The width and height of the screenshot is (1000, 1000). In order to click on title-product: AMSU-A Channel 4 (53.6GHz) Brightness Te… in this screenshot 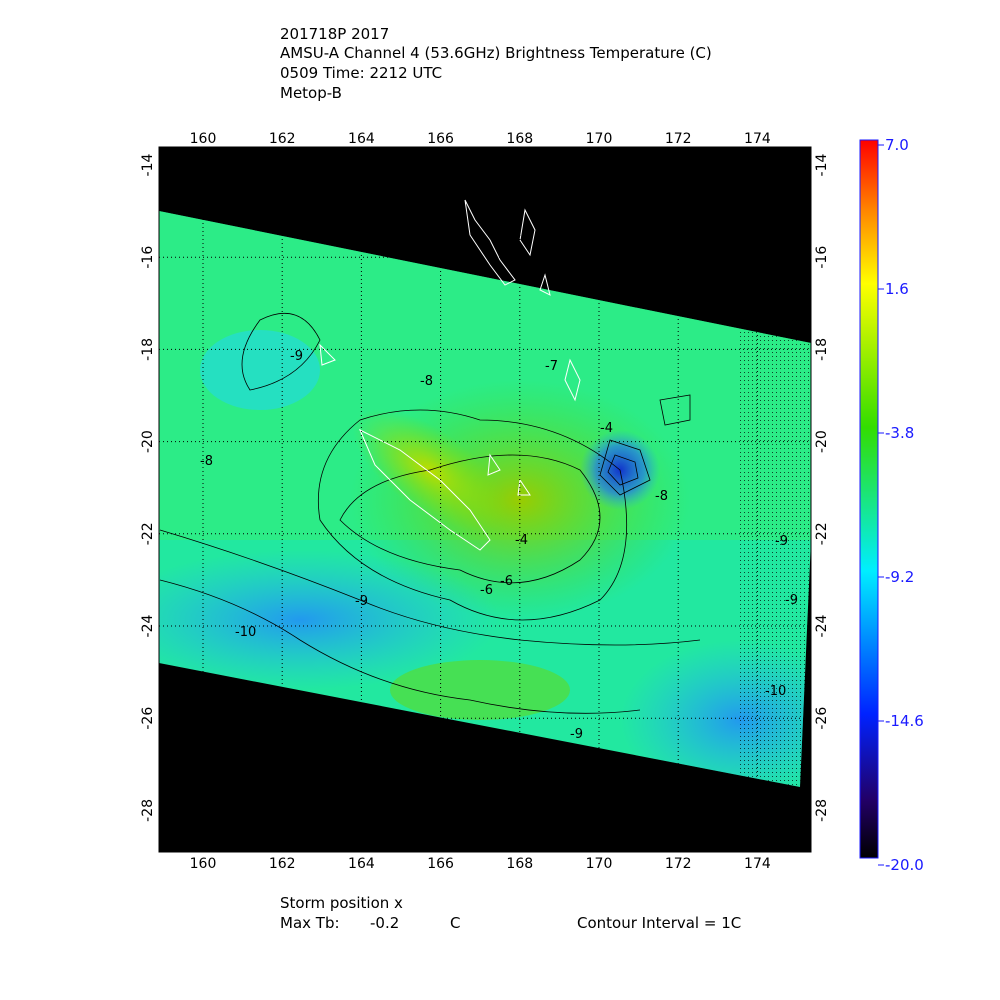, I will do `click(496, 53)`.